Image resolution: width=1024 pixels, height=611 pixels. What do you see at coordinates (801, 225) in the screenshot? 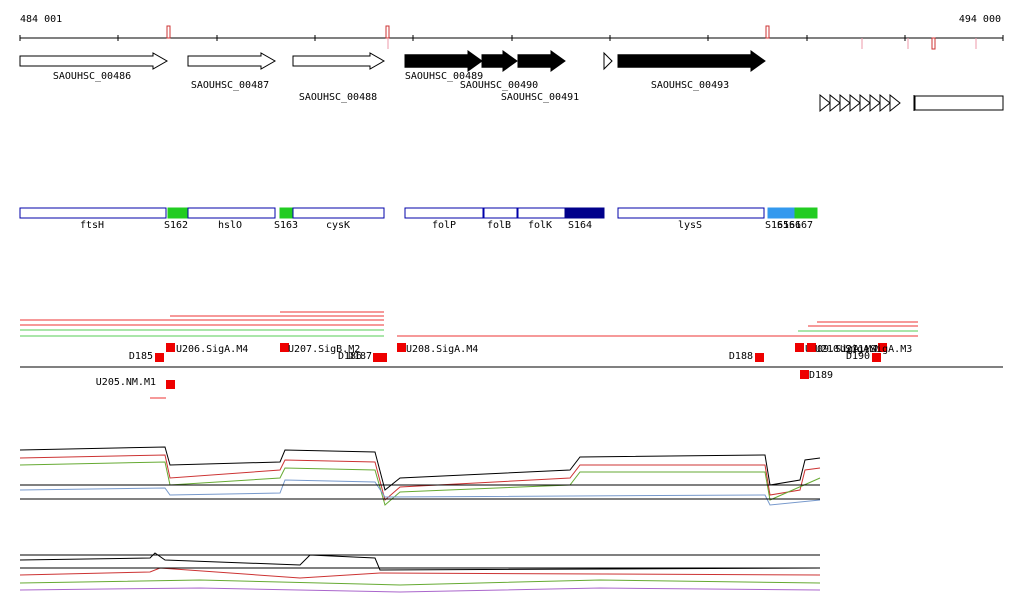
I see `segment-label: S167` at bounding box center [801, 225].